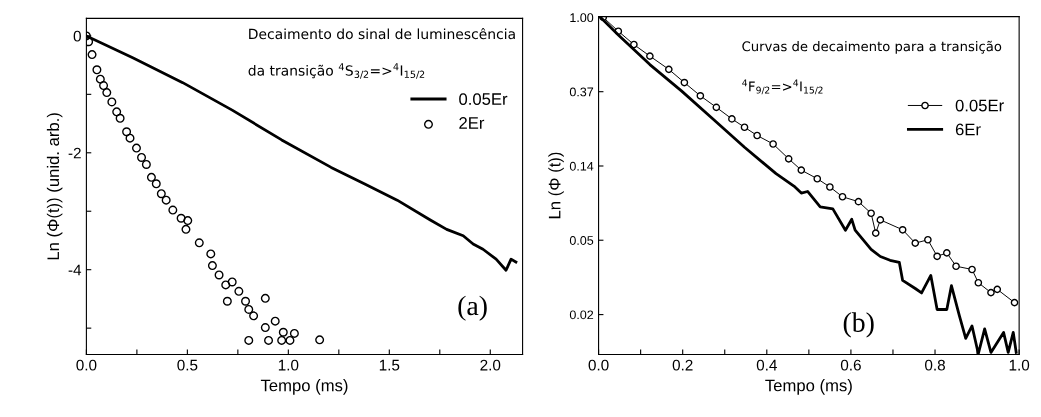 Image resolution: width=1041 pixels, height=417 pixels. Describe the element at coordinates (75, 270) in the screenshot. I see `y-tick-label: -4` at that location.